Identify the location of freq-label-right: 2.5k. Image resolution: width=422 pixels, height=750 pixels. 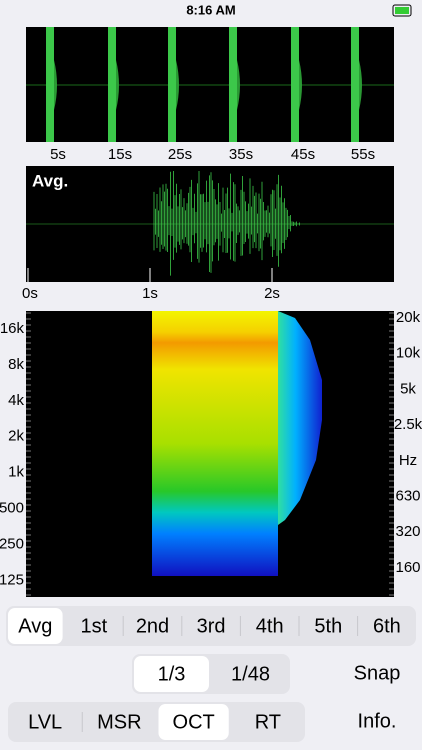
(408, 424).